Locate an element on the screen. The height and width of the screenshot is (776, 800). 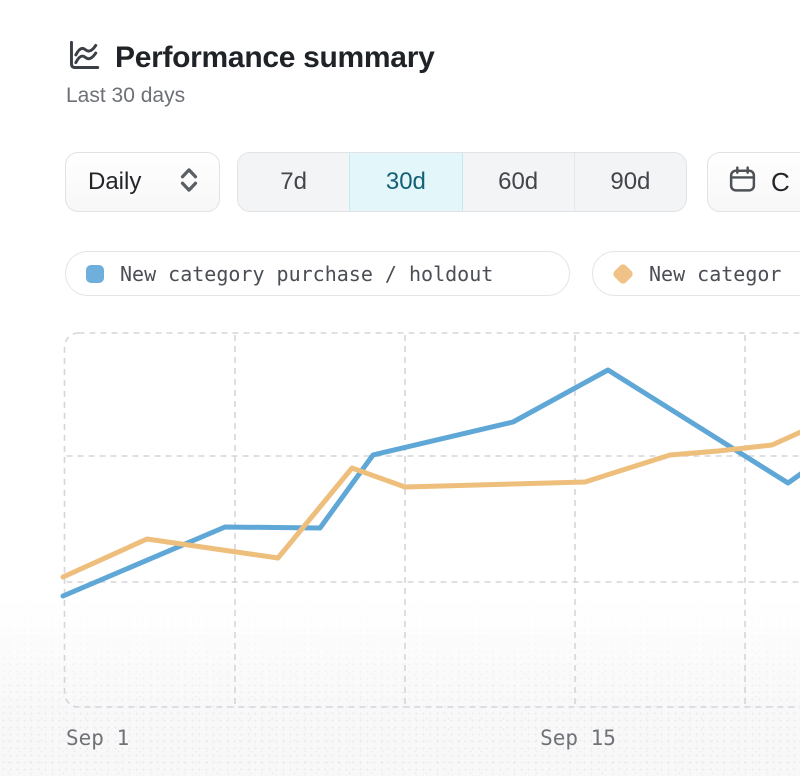
legend-item-purchase: New categor is located at coordinates (696, 273).